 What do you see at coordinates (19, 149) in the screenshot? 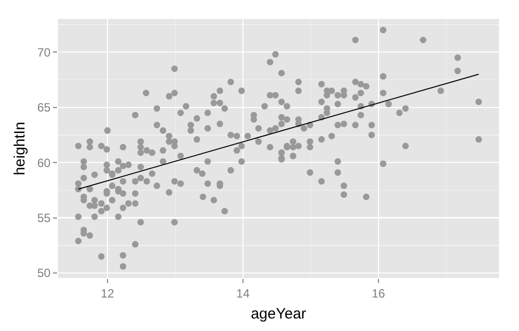
I see `y-axis-title: heightIn` at bounding box center [19, 149].